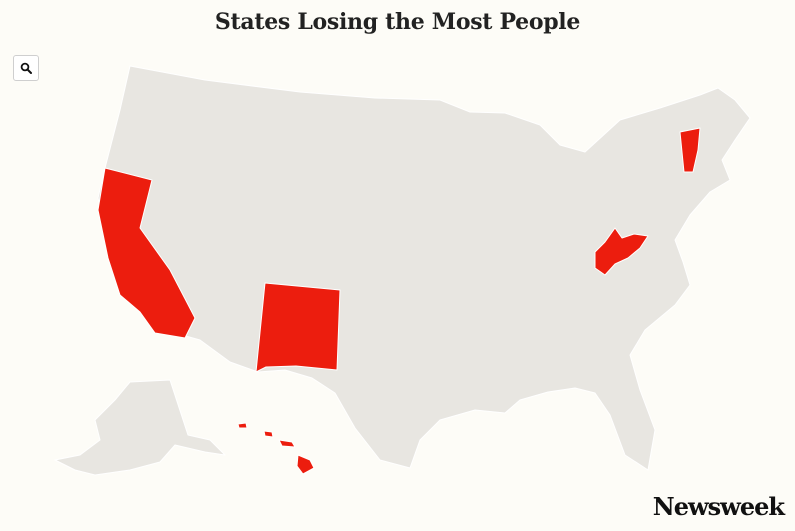  What do you see at coordinates (397, 22) in the screenshot?
I see `map-title: States Losing the Most People` at bounding box center [397, 22].